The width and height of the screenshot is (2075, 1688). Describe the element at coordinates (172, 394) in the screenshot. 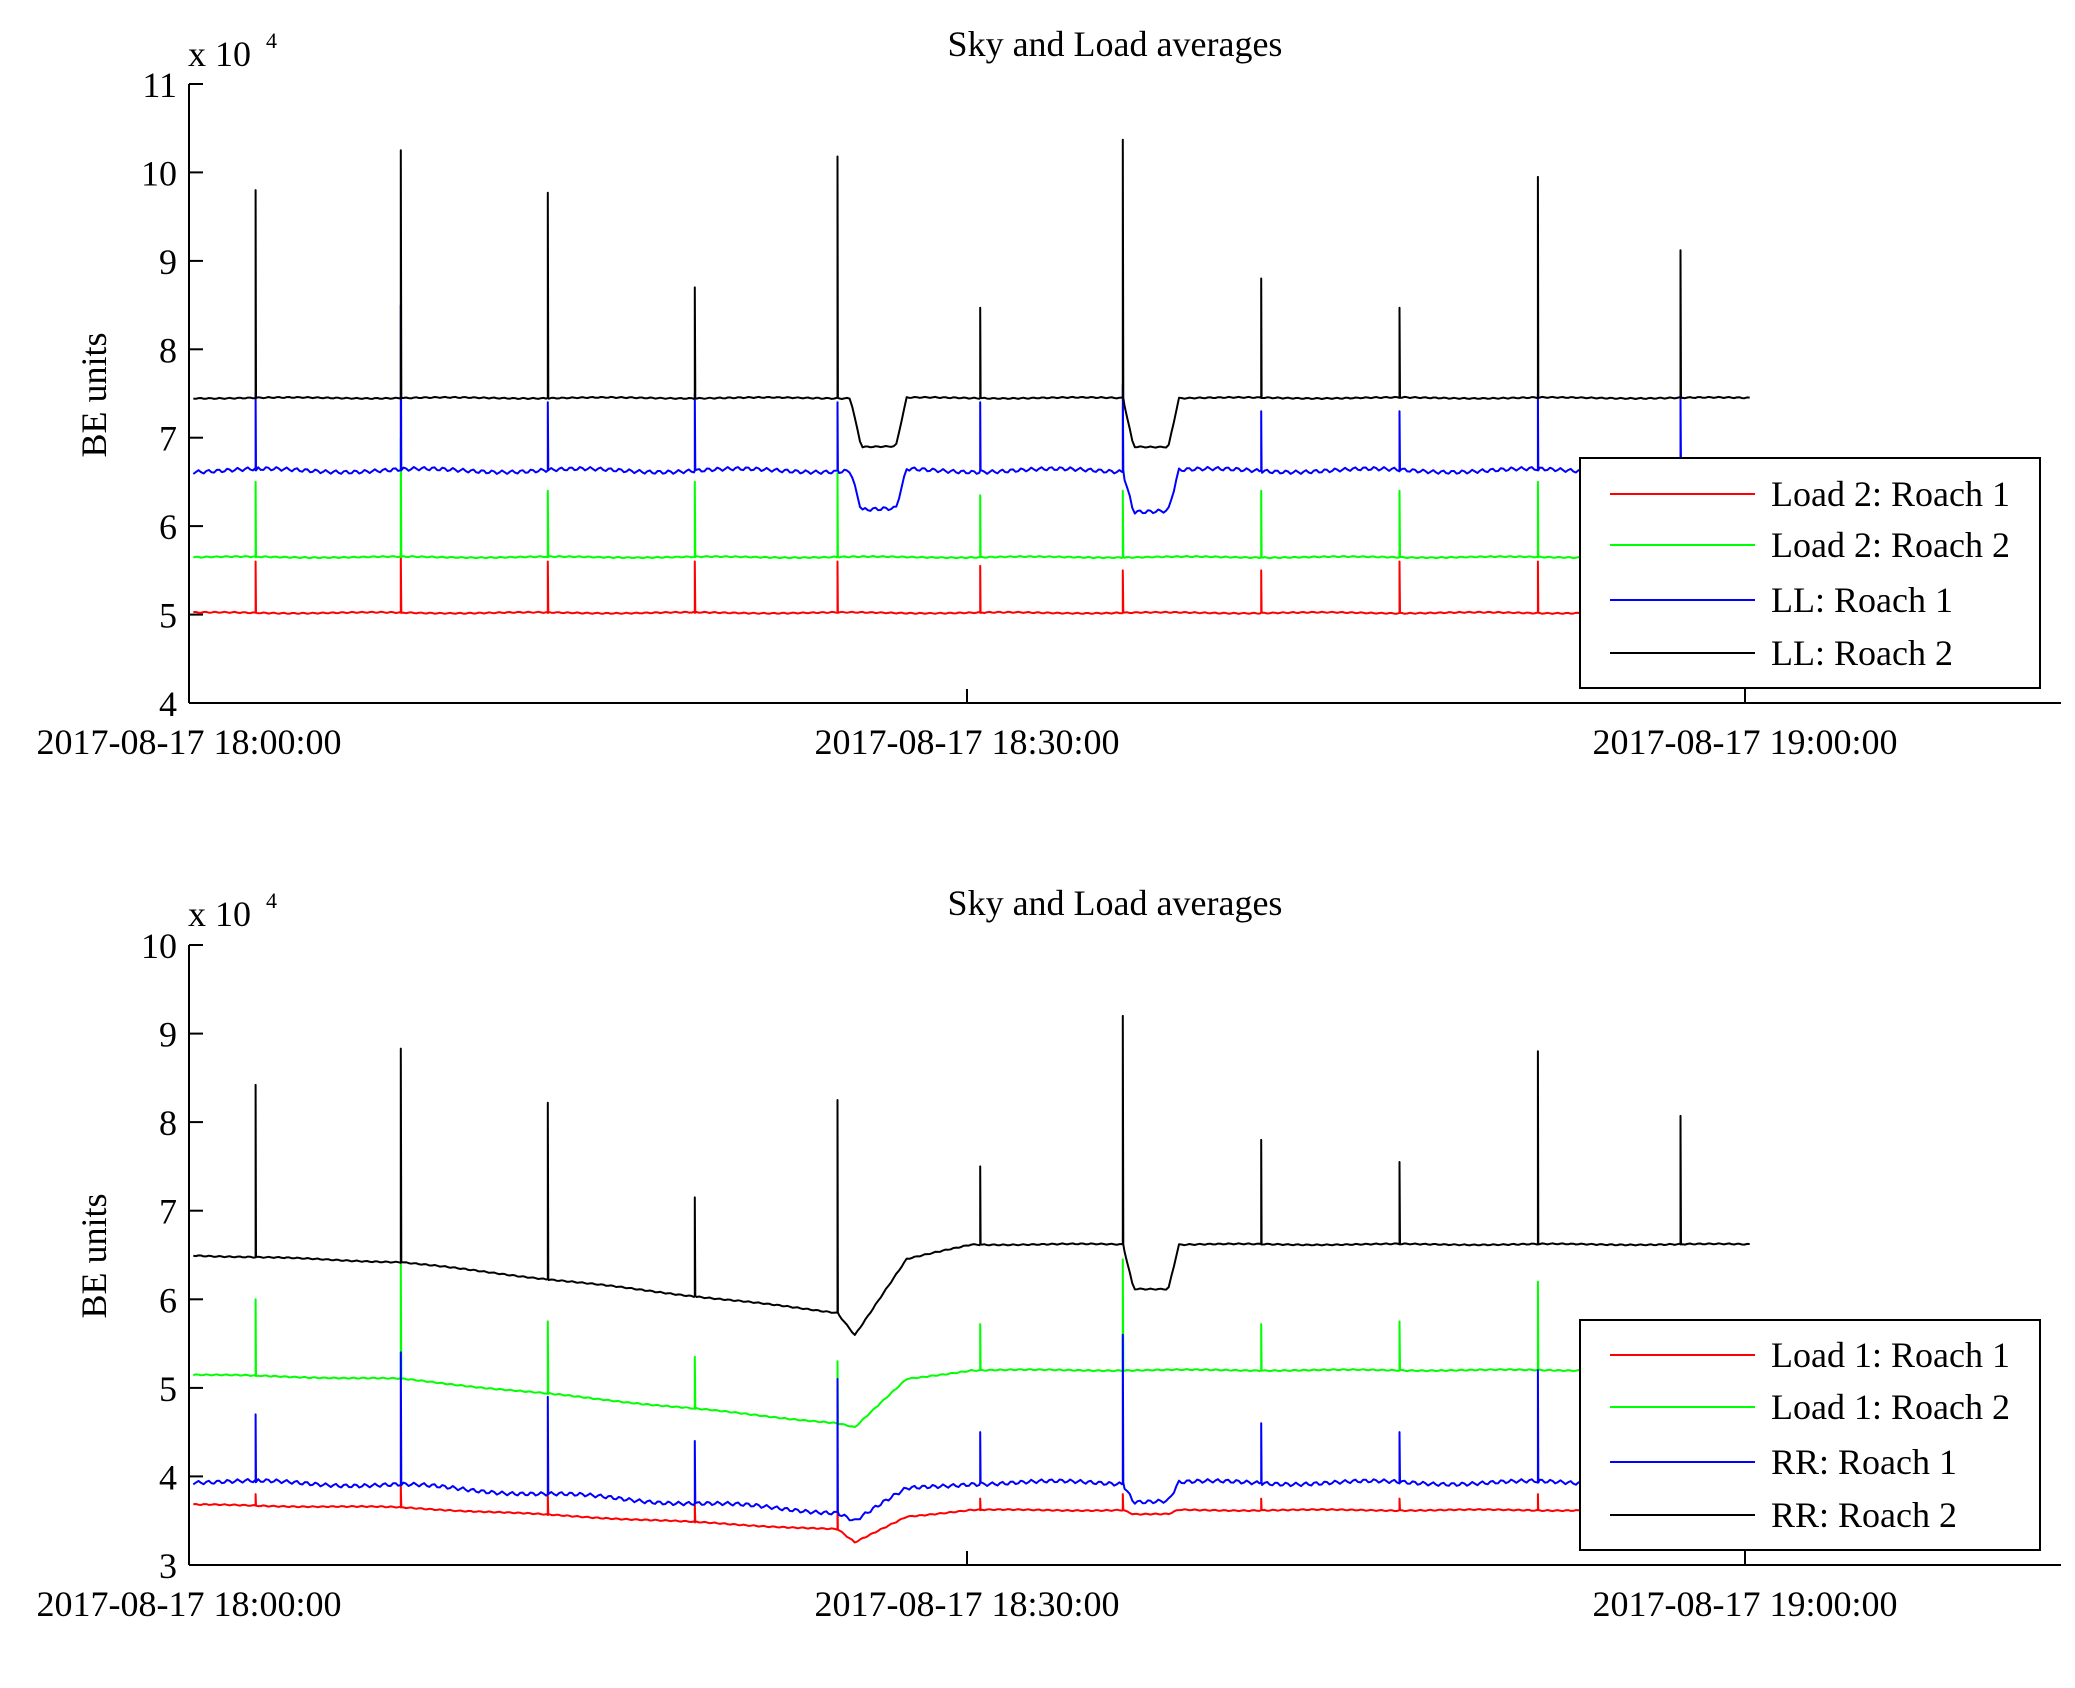

I see `y-ticks: 4 5 6 7 8 9 10 11` at that location.